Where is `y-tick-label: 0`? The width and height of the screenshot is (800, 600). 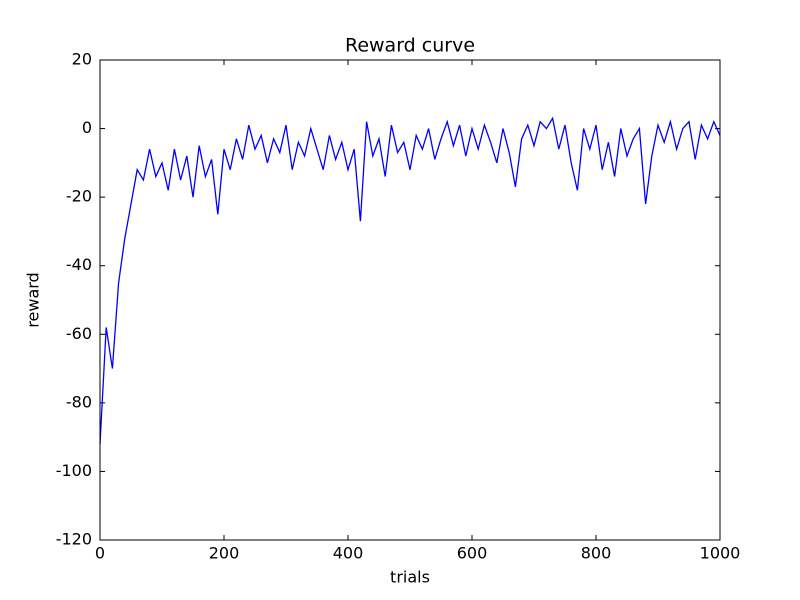
y-tick-label: 0 is located at coordinates (87, 127).